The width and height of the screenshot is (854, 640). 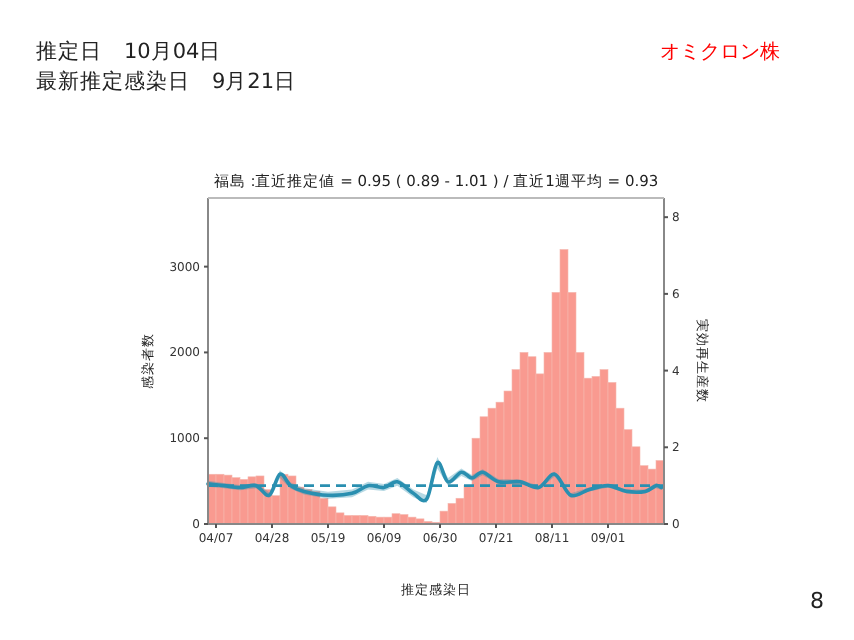 I want to click on text: オミクロン株, so click(x=720, y=52).